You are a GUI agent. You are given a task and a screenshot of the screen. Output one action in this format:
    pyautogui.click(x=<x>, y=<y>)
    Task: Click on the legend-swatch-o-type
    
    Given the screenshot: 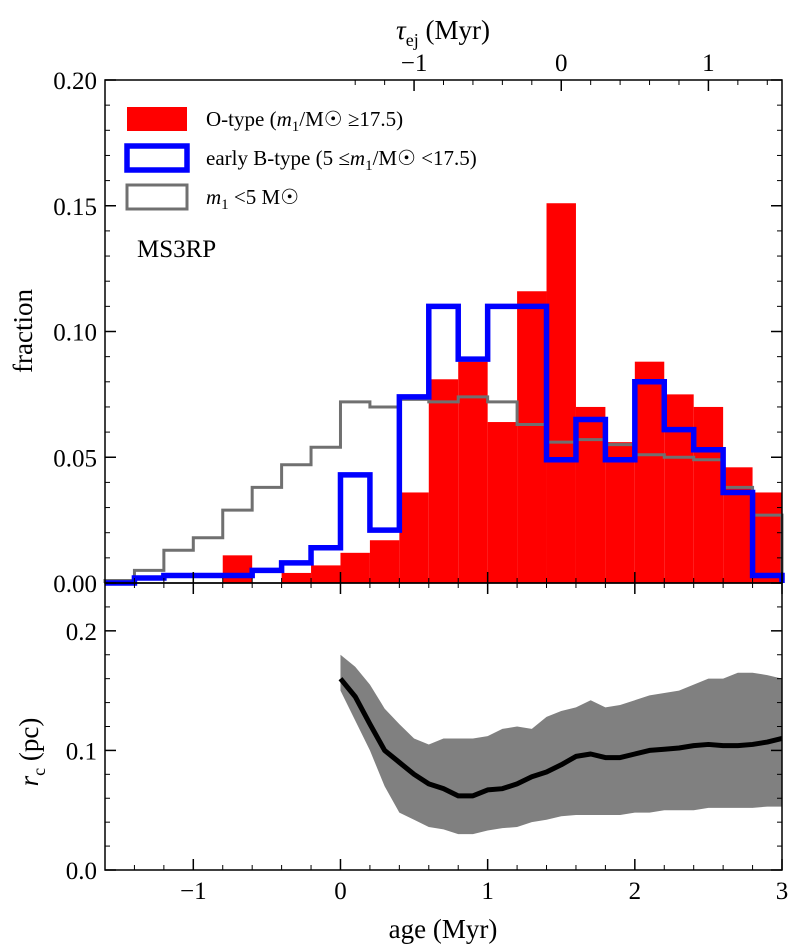 What is the action you would take?
    pyautogui.click(x=157, y=119)
    